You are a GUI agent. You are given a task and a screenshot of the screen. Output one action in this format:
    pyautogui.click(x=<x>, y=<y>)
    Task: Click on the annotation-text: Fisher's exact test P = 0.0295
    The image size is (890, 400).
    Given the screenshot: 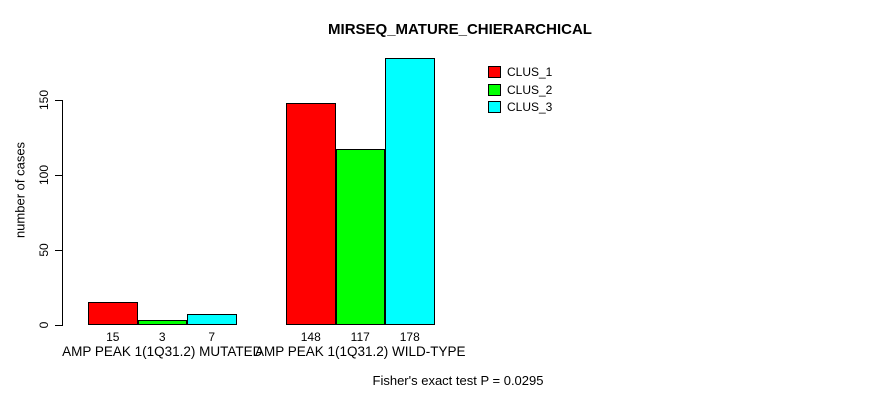 What is the action you would take?
    pyautogui.click(x=458, y=380)
    